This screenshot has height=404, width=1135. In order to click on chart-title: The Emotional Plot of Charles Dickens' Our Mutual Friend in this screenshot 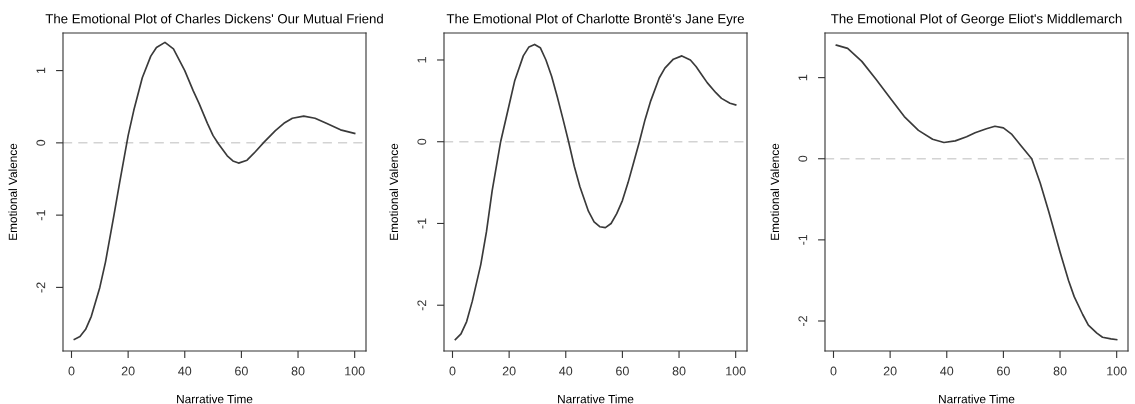, I will do `click(214, 18)`.